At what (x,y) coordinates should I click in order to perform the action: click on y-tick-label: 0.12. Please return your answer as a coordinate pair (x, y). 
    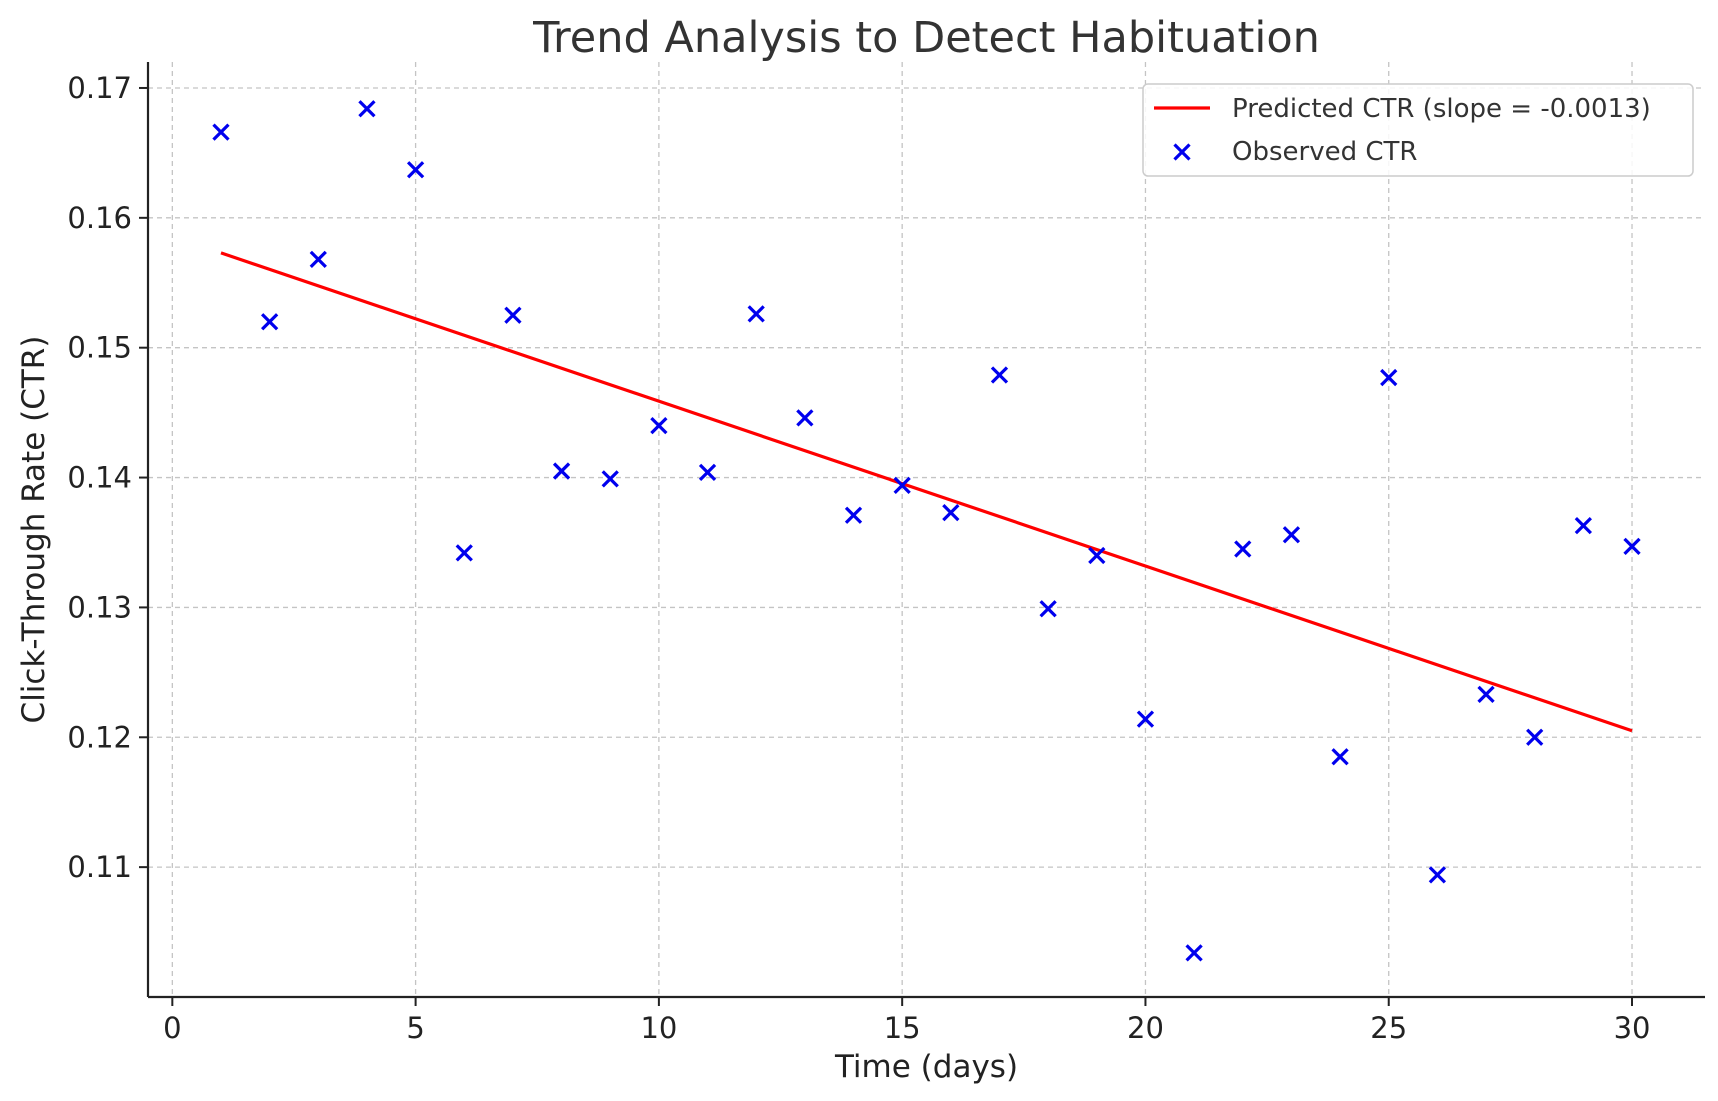
    Looking at the image, I should click on (99, 737).